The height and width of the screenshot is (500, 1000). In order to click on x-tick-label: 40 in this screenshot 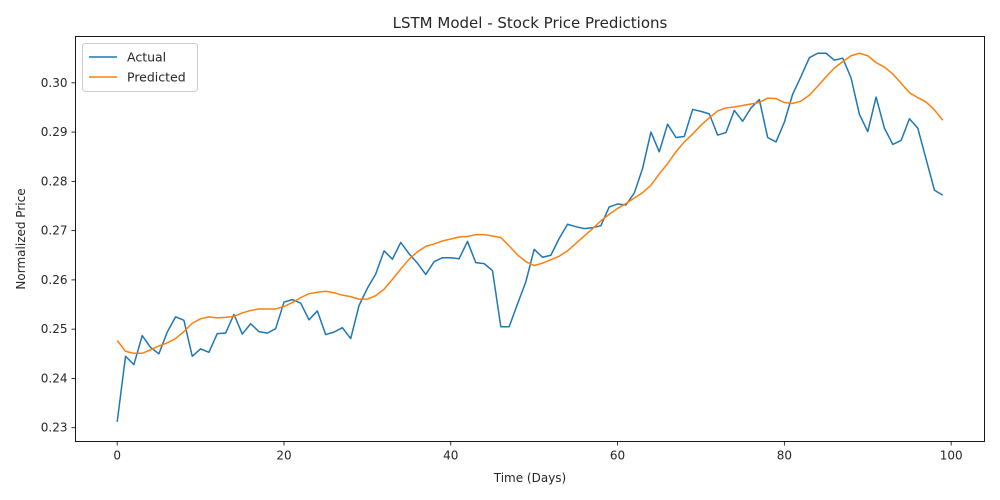, I will do `click(450, 456)`.